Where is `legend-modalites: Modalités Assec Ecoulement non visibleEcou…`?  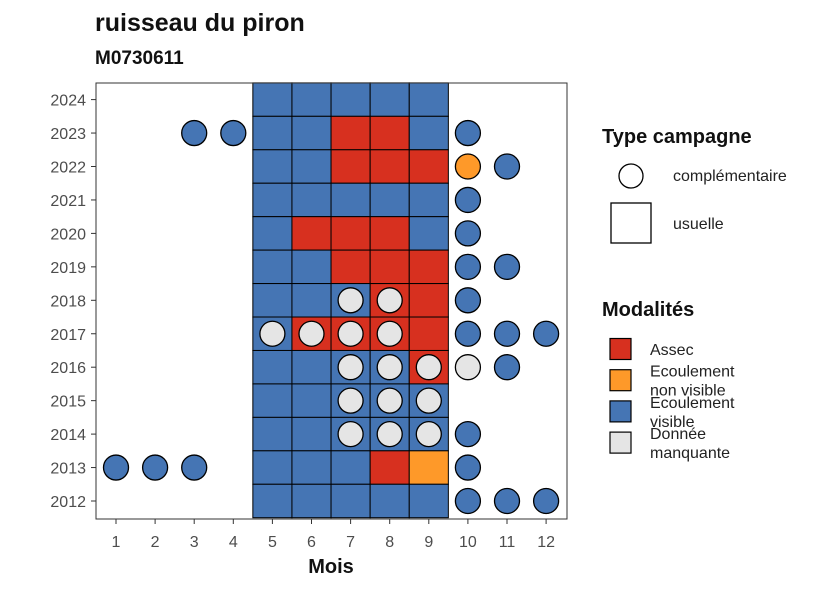
legend-modalites: Modalités Assec Ecoulement non visibleEcou… is located at coordinates (668, 380).